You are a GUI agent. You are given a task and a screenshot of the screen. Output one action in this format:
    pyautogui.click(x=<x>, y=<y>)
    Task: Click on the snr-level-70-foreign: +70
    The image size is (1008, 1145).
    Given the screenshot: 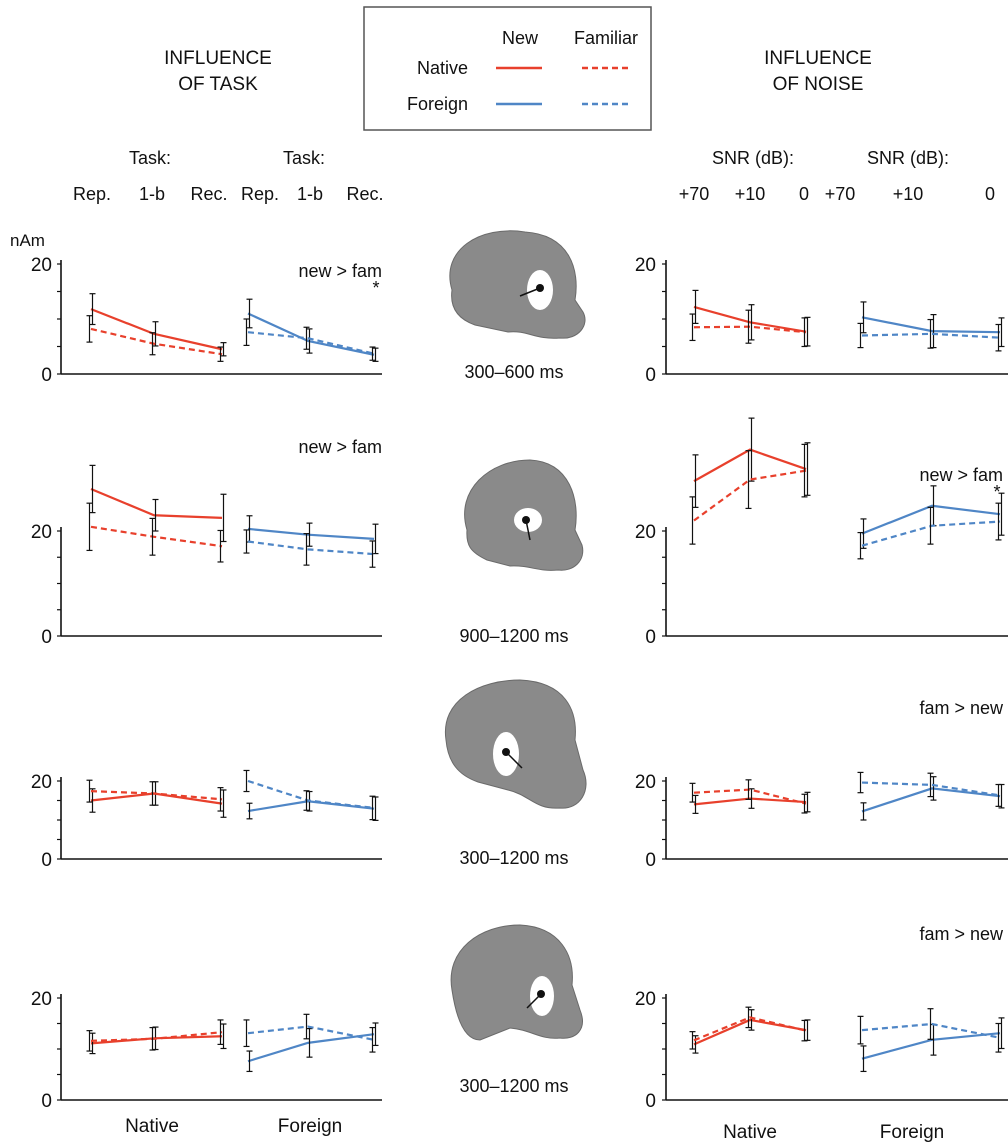 What is the action you would take?
    pyautogui.click(x=840, y=194)
    